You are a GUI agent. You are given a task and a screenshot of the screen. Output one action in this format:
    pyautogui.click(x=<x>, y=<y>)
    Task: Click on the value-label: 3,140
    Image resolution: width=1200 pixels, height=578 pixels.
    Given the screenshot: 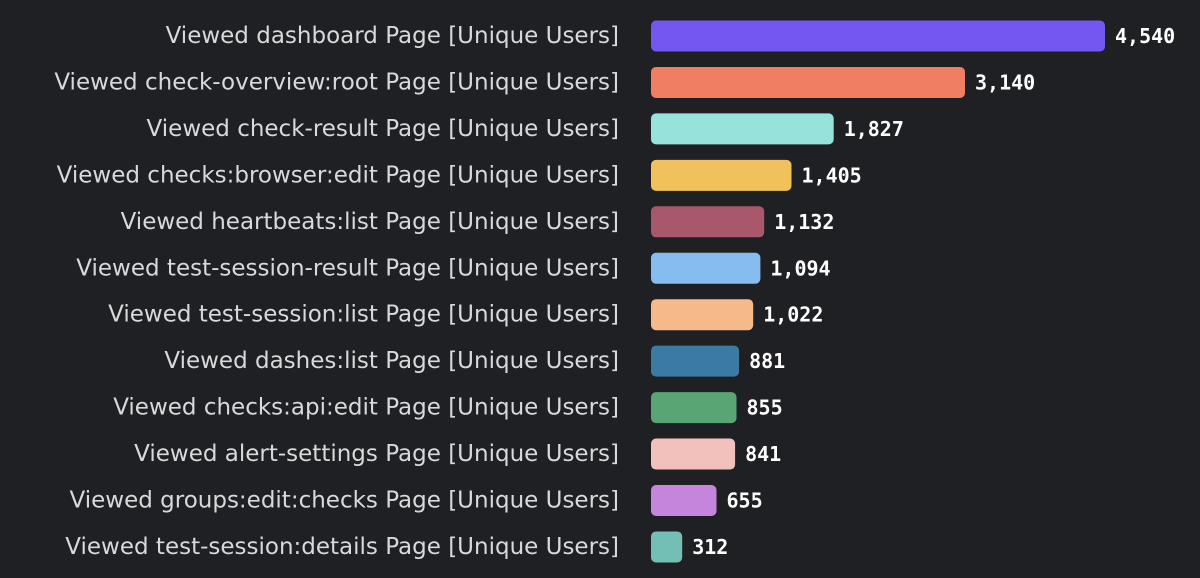 What is the action you would take?
    pyautogui.click(x=1005, y=82)
    